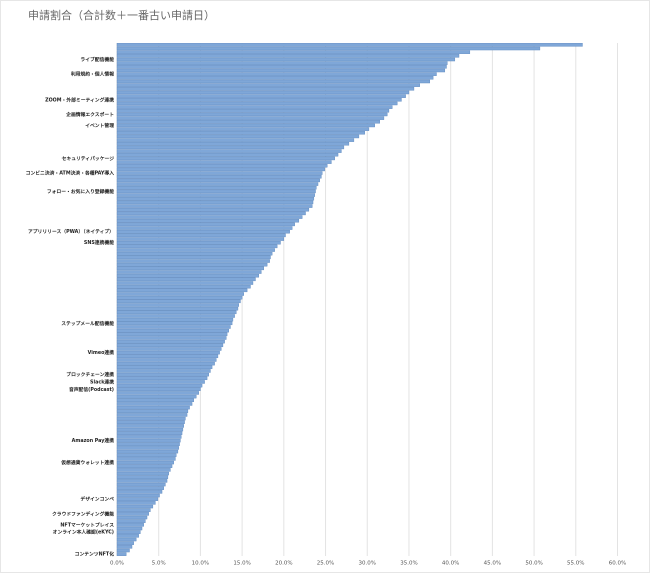 The image size is (650, 573). I want to click on y-tick-label: ブロックチェーン連携, so click(90, 374).